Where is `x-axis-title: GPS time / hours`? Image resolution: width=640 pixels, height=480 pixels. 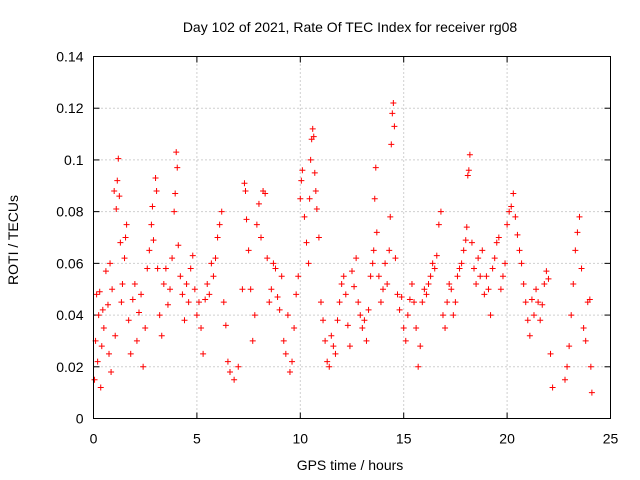
x-axis-title: GPS time / hours is located at coordinates (350, 465).